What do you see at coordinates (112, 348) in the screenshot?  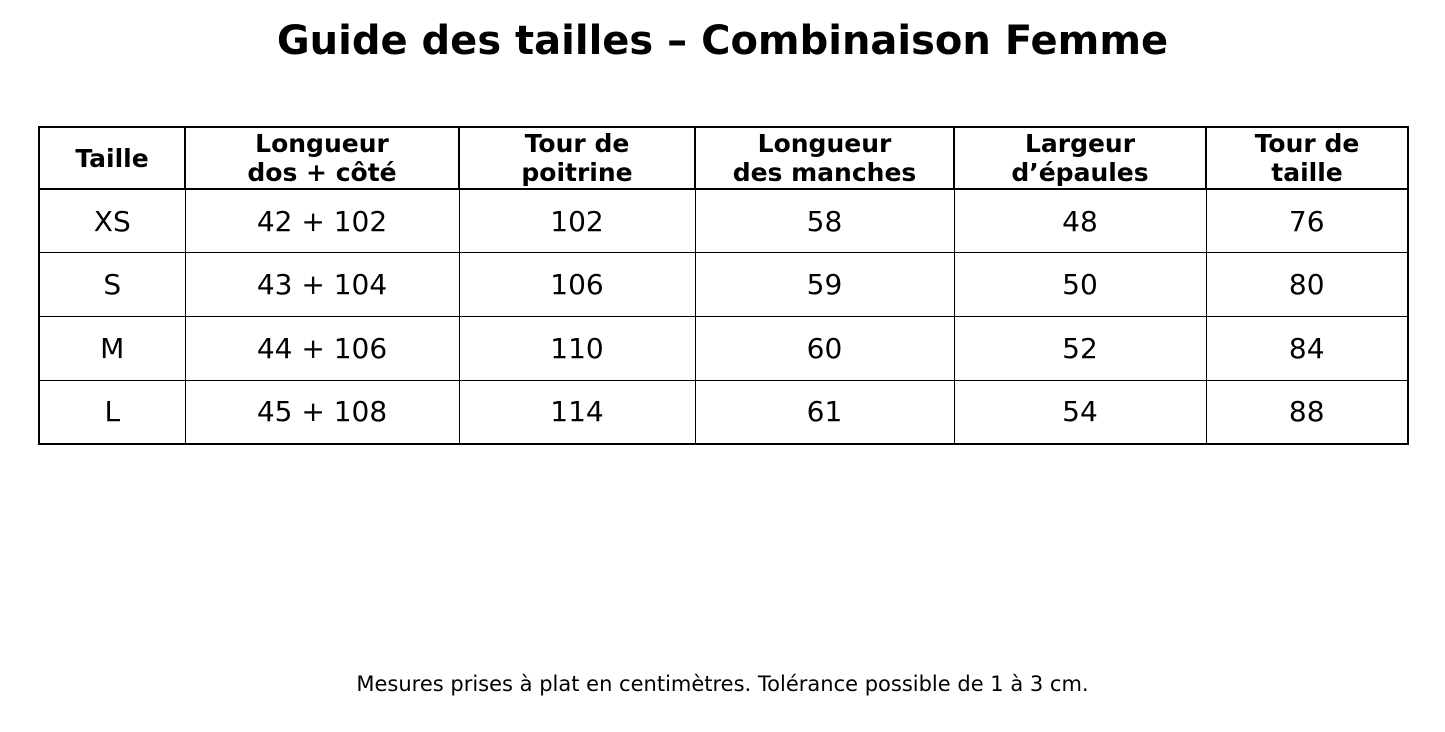 I see `size-cell: M` at bounding box center [112, 348].